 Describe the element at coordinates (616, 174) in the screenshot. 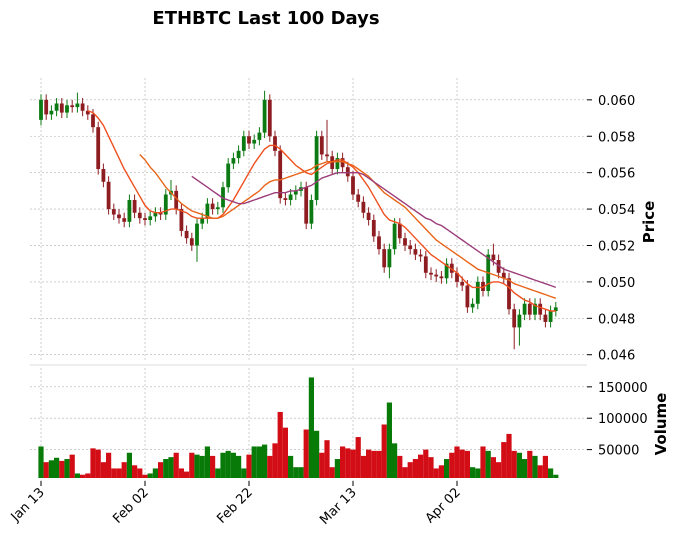

I see `y-tick-label: 0.056` at that location.